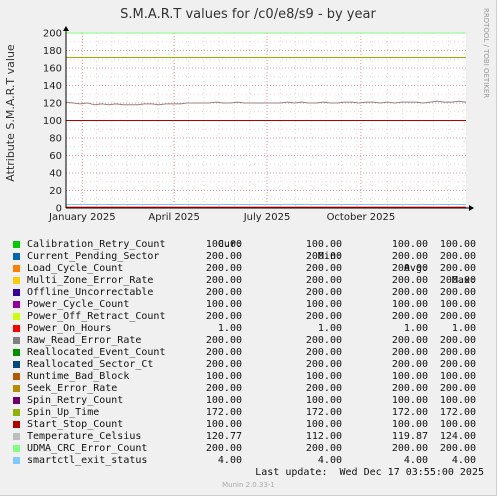 This screenshot has width=497, height=496. I want to click on legend-series-name: Power_Cycle_Count, so click(78, 304).